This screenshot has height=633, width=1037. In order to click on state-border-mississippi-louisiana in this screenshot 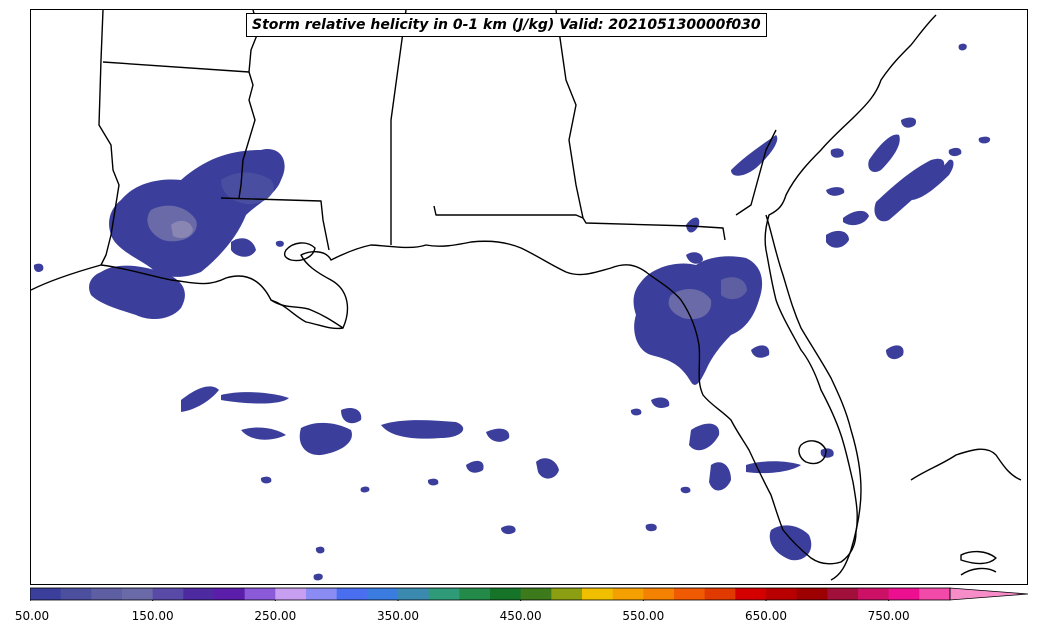, I will do `click(275, 224)`.